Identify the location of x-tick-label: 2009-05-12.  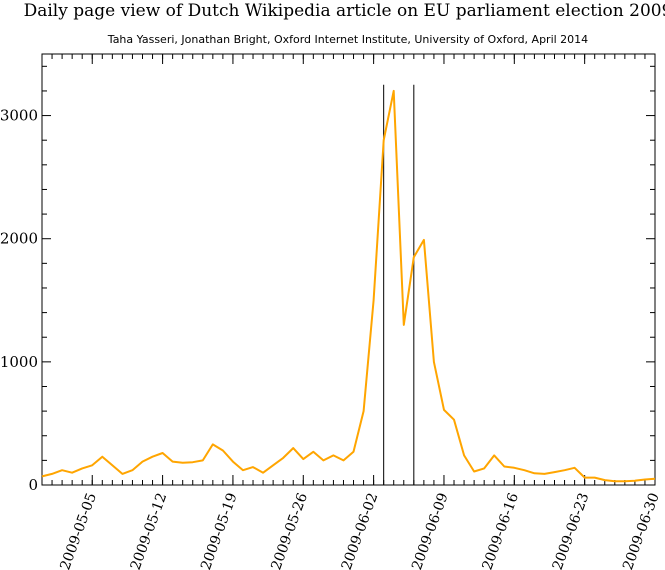
(149, 530).